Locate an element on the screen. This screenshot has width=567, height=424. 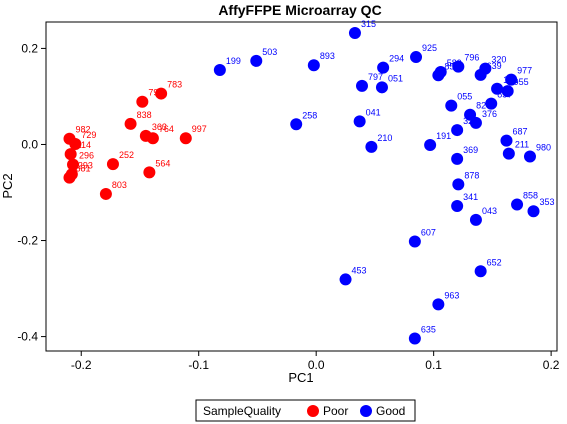
legend-box is located at coordinates (305, 410).